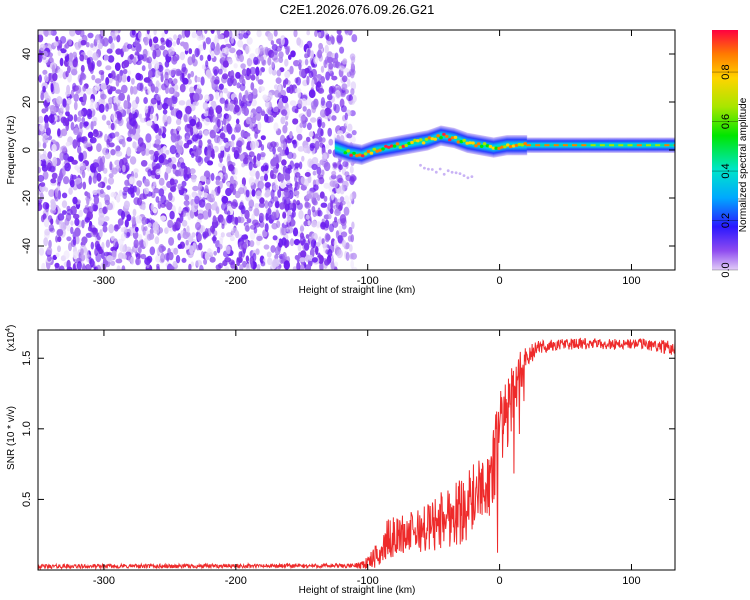 This screenshot has width=750, height=600. I want to click on snr-x-axis-label: Height of straight line (km), so click(357, 590).